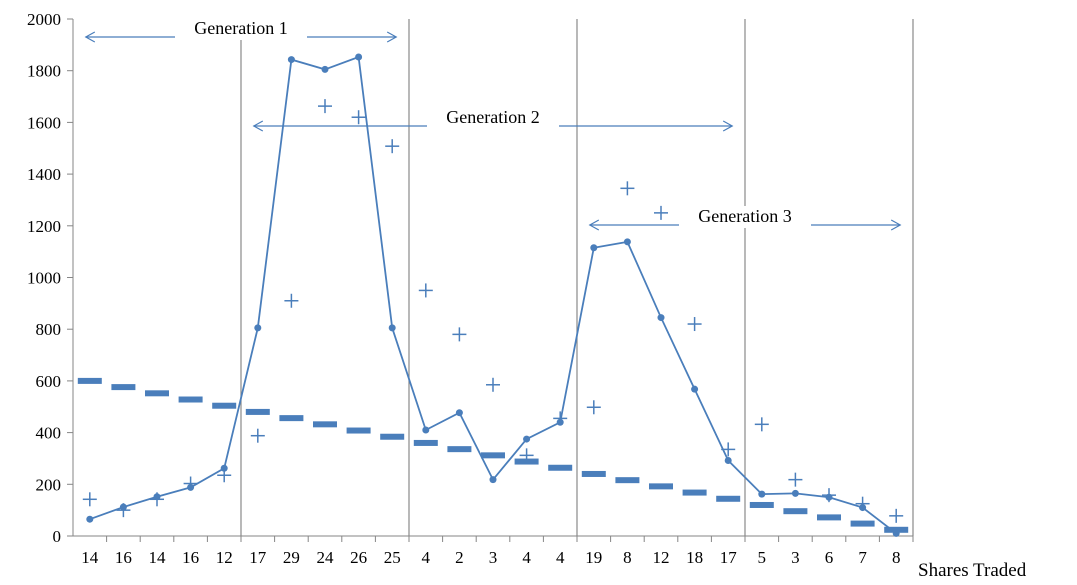 The width and height of the screenshot is (1077, 585). I want to click on x-tick-label: 26, so click(358, 557).